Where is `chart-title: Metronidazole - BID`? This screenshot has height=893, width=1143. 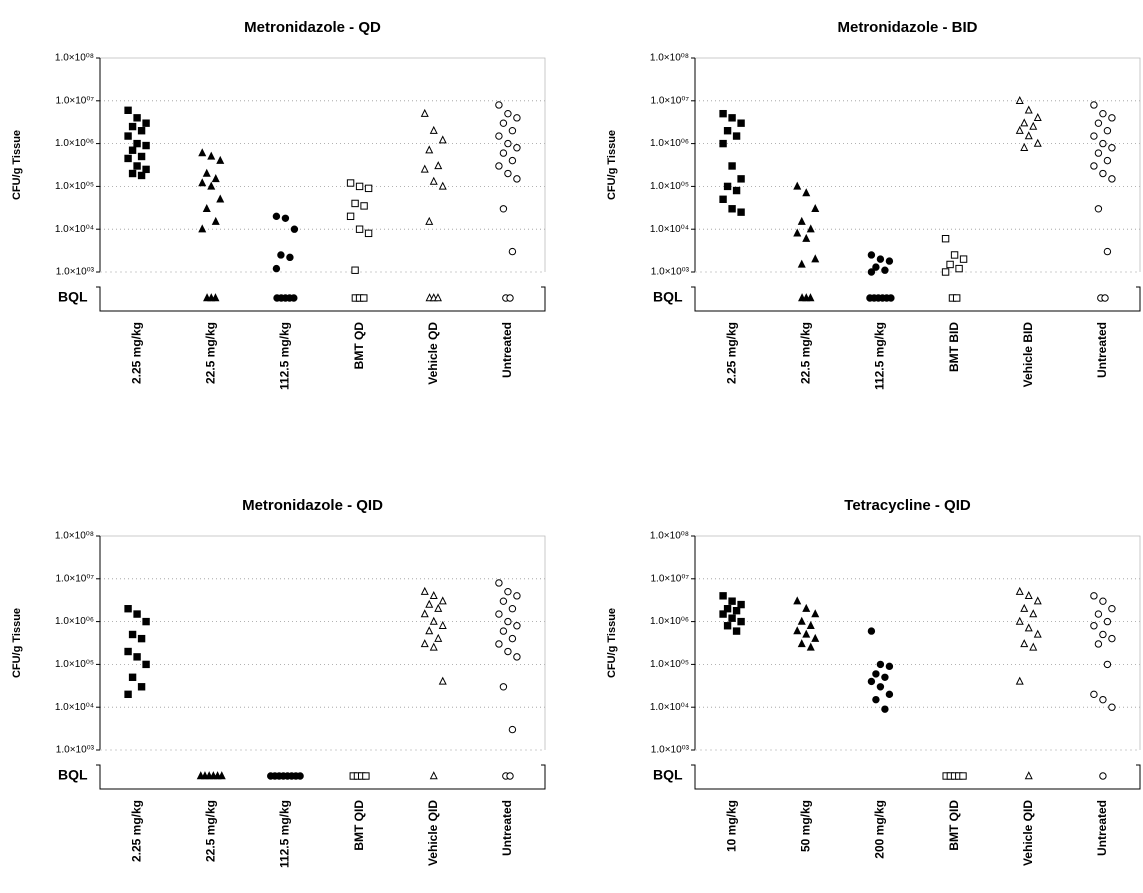
chart-title: Metronidazole - BID is located at coordinates (907, 27).